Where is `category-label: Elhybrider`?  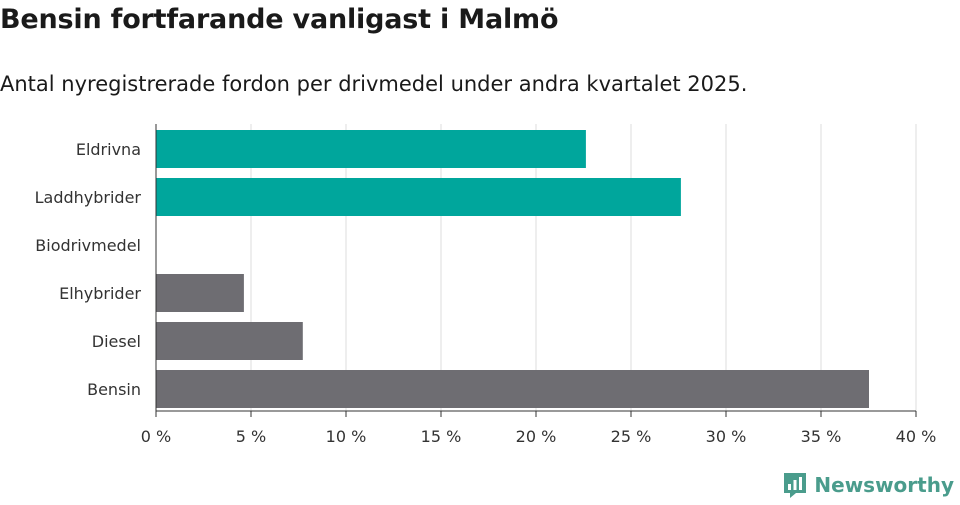 category-label: Elhybrider is located at coordinates (100, 293).